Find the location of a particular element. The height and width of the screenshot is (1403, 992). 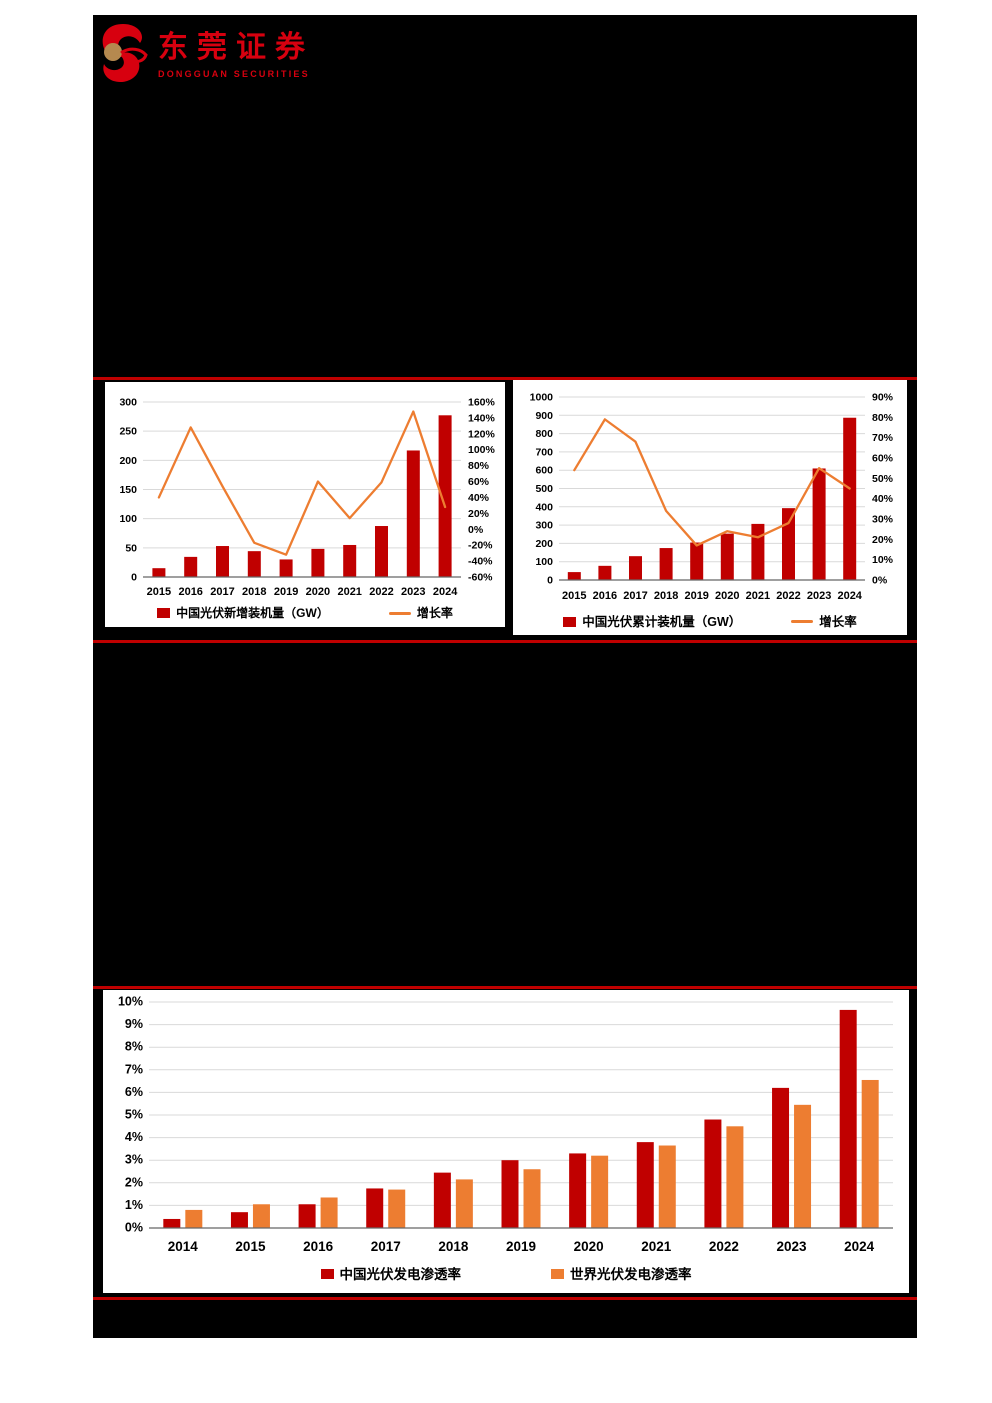

legend-label: 世界光伏发电渗透率 is located at coordinates (631, 1274).